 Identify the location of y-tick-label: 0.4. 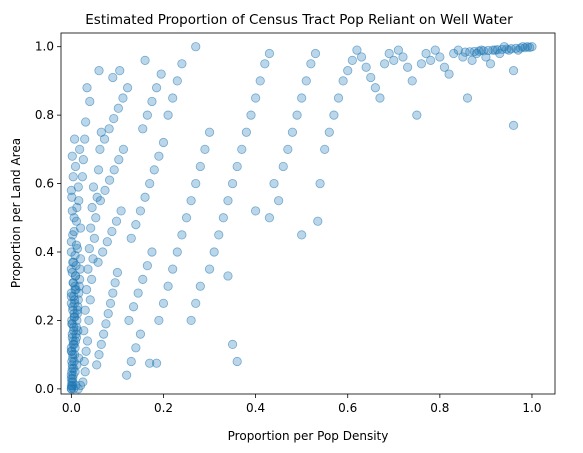
(44, 252).